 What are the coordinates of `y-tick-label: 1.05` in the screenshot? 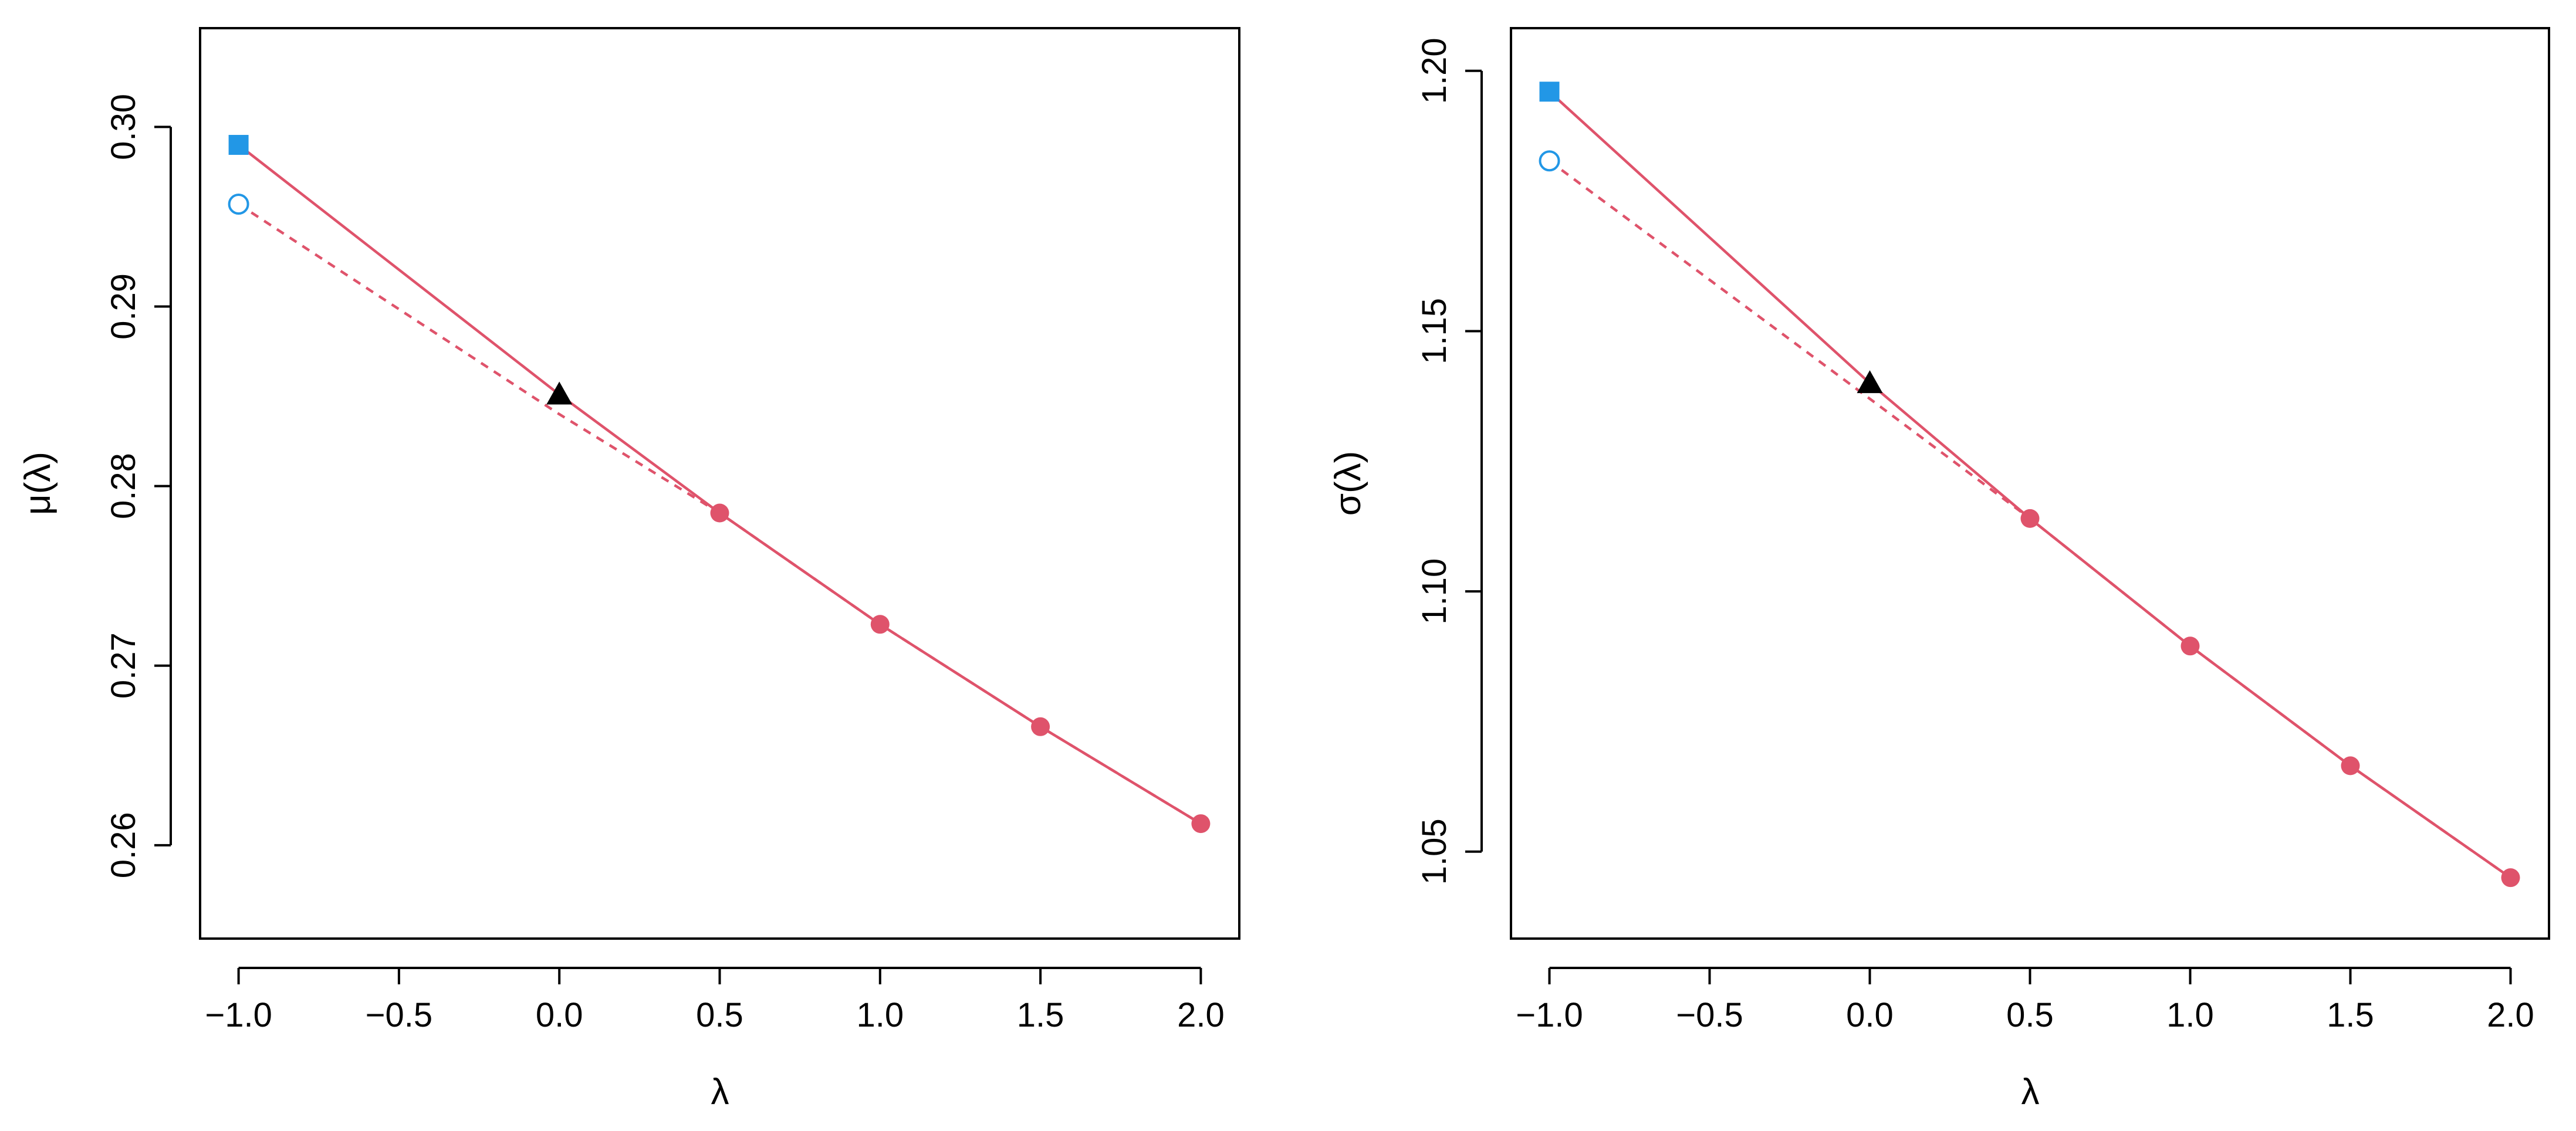 It's located at (1434, 851).